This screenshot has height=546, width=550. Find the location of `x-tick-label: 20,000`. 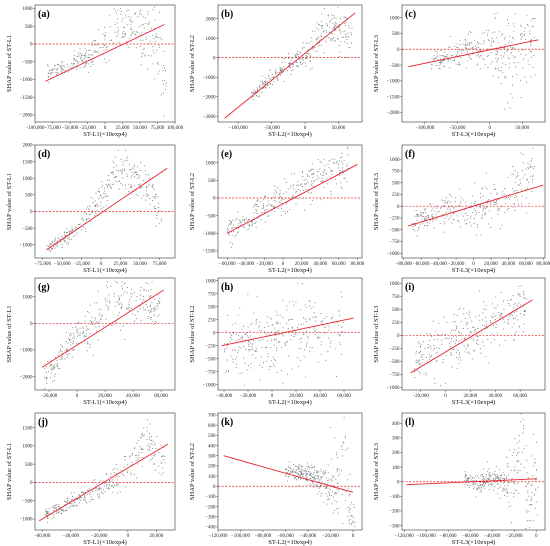

x-tick-label: 20,000 is located at coordinates (105, 396).